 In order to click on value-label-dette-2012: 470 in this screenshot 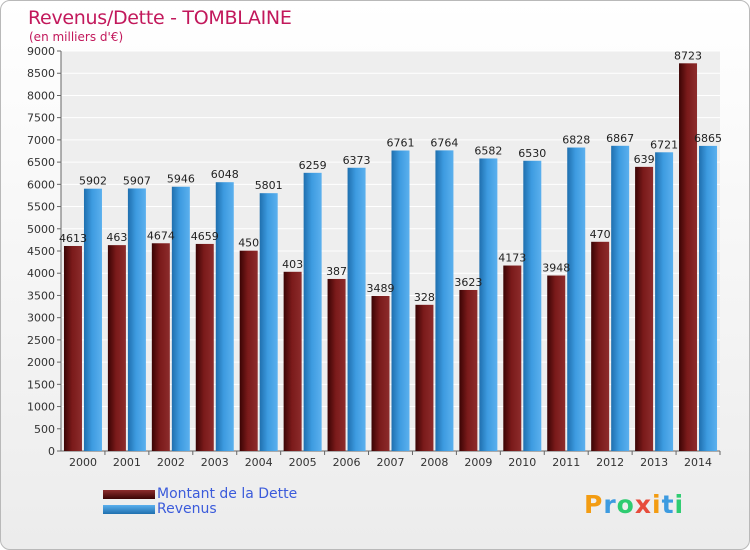, I will do `click(600, 234)`.